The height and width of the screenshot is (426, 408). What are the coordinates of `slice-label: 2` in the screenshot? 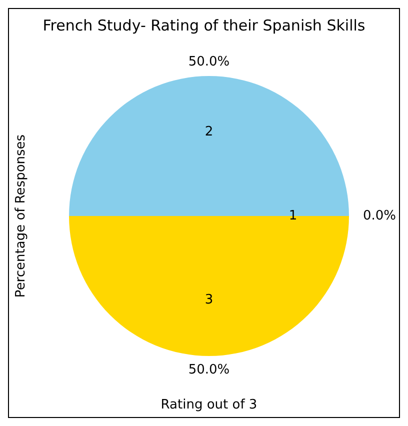 It's located at (209, 132).